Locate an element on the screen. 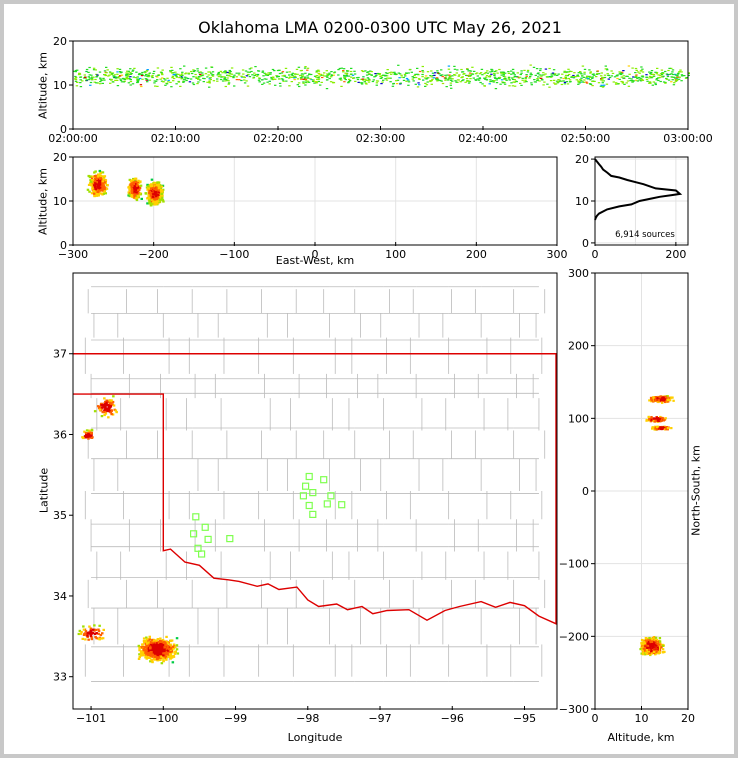 The image size is (738, 758). tick-label: 100 is located at coordinates (395, 254).